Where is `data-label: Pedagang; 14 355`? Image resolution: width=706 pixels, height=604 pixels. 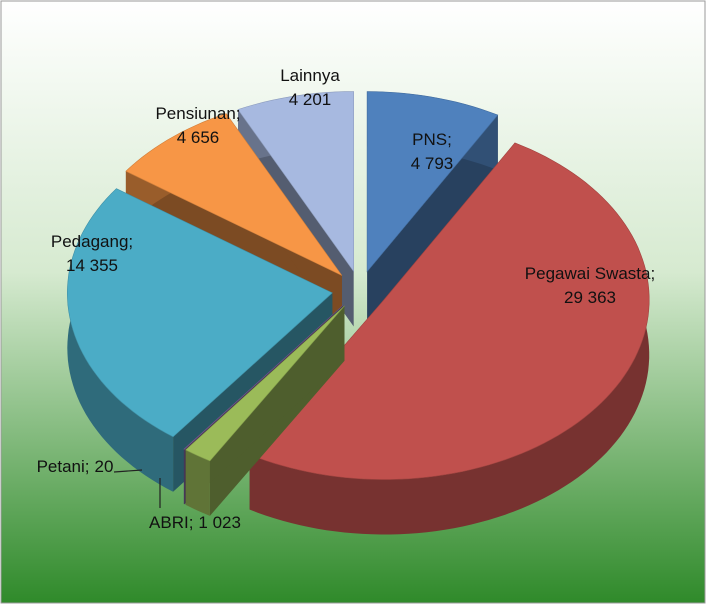
data-label: Pedagang; 14 355 is located at coordinates (92, 253).